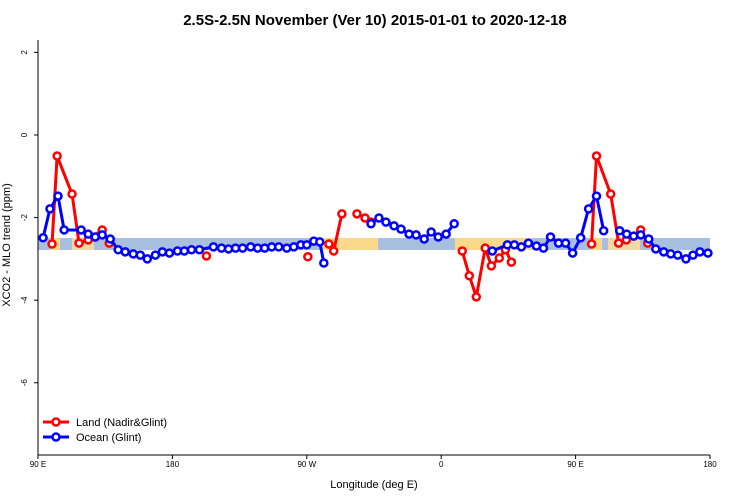 The height and width of the screenshot is (500, 750). I want to click on y-axis-label: XCO2 - MLO trend (ppm), so click(7, 244).